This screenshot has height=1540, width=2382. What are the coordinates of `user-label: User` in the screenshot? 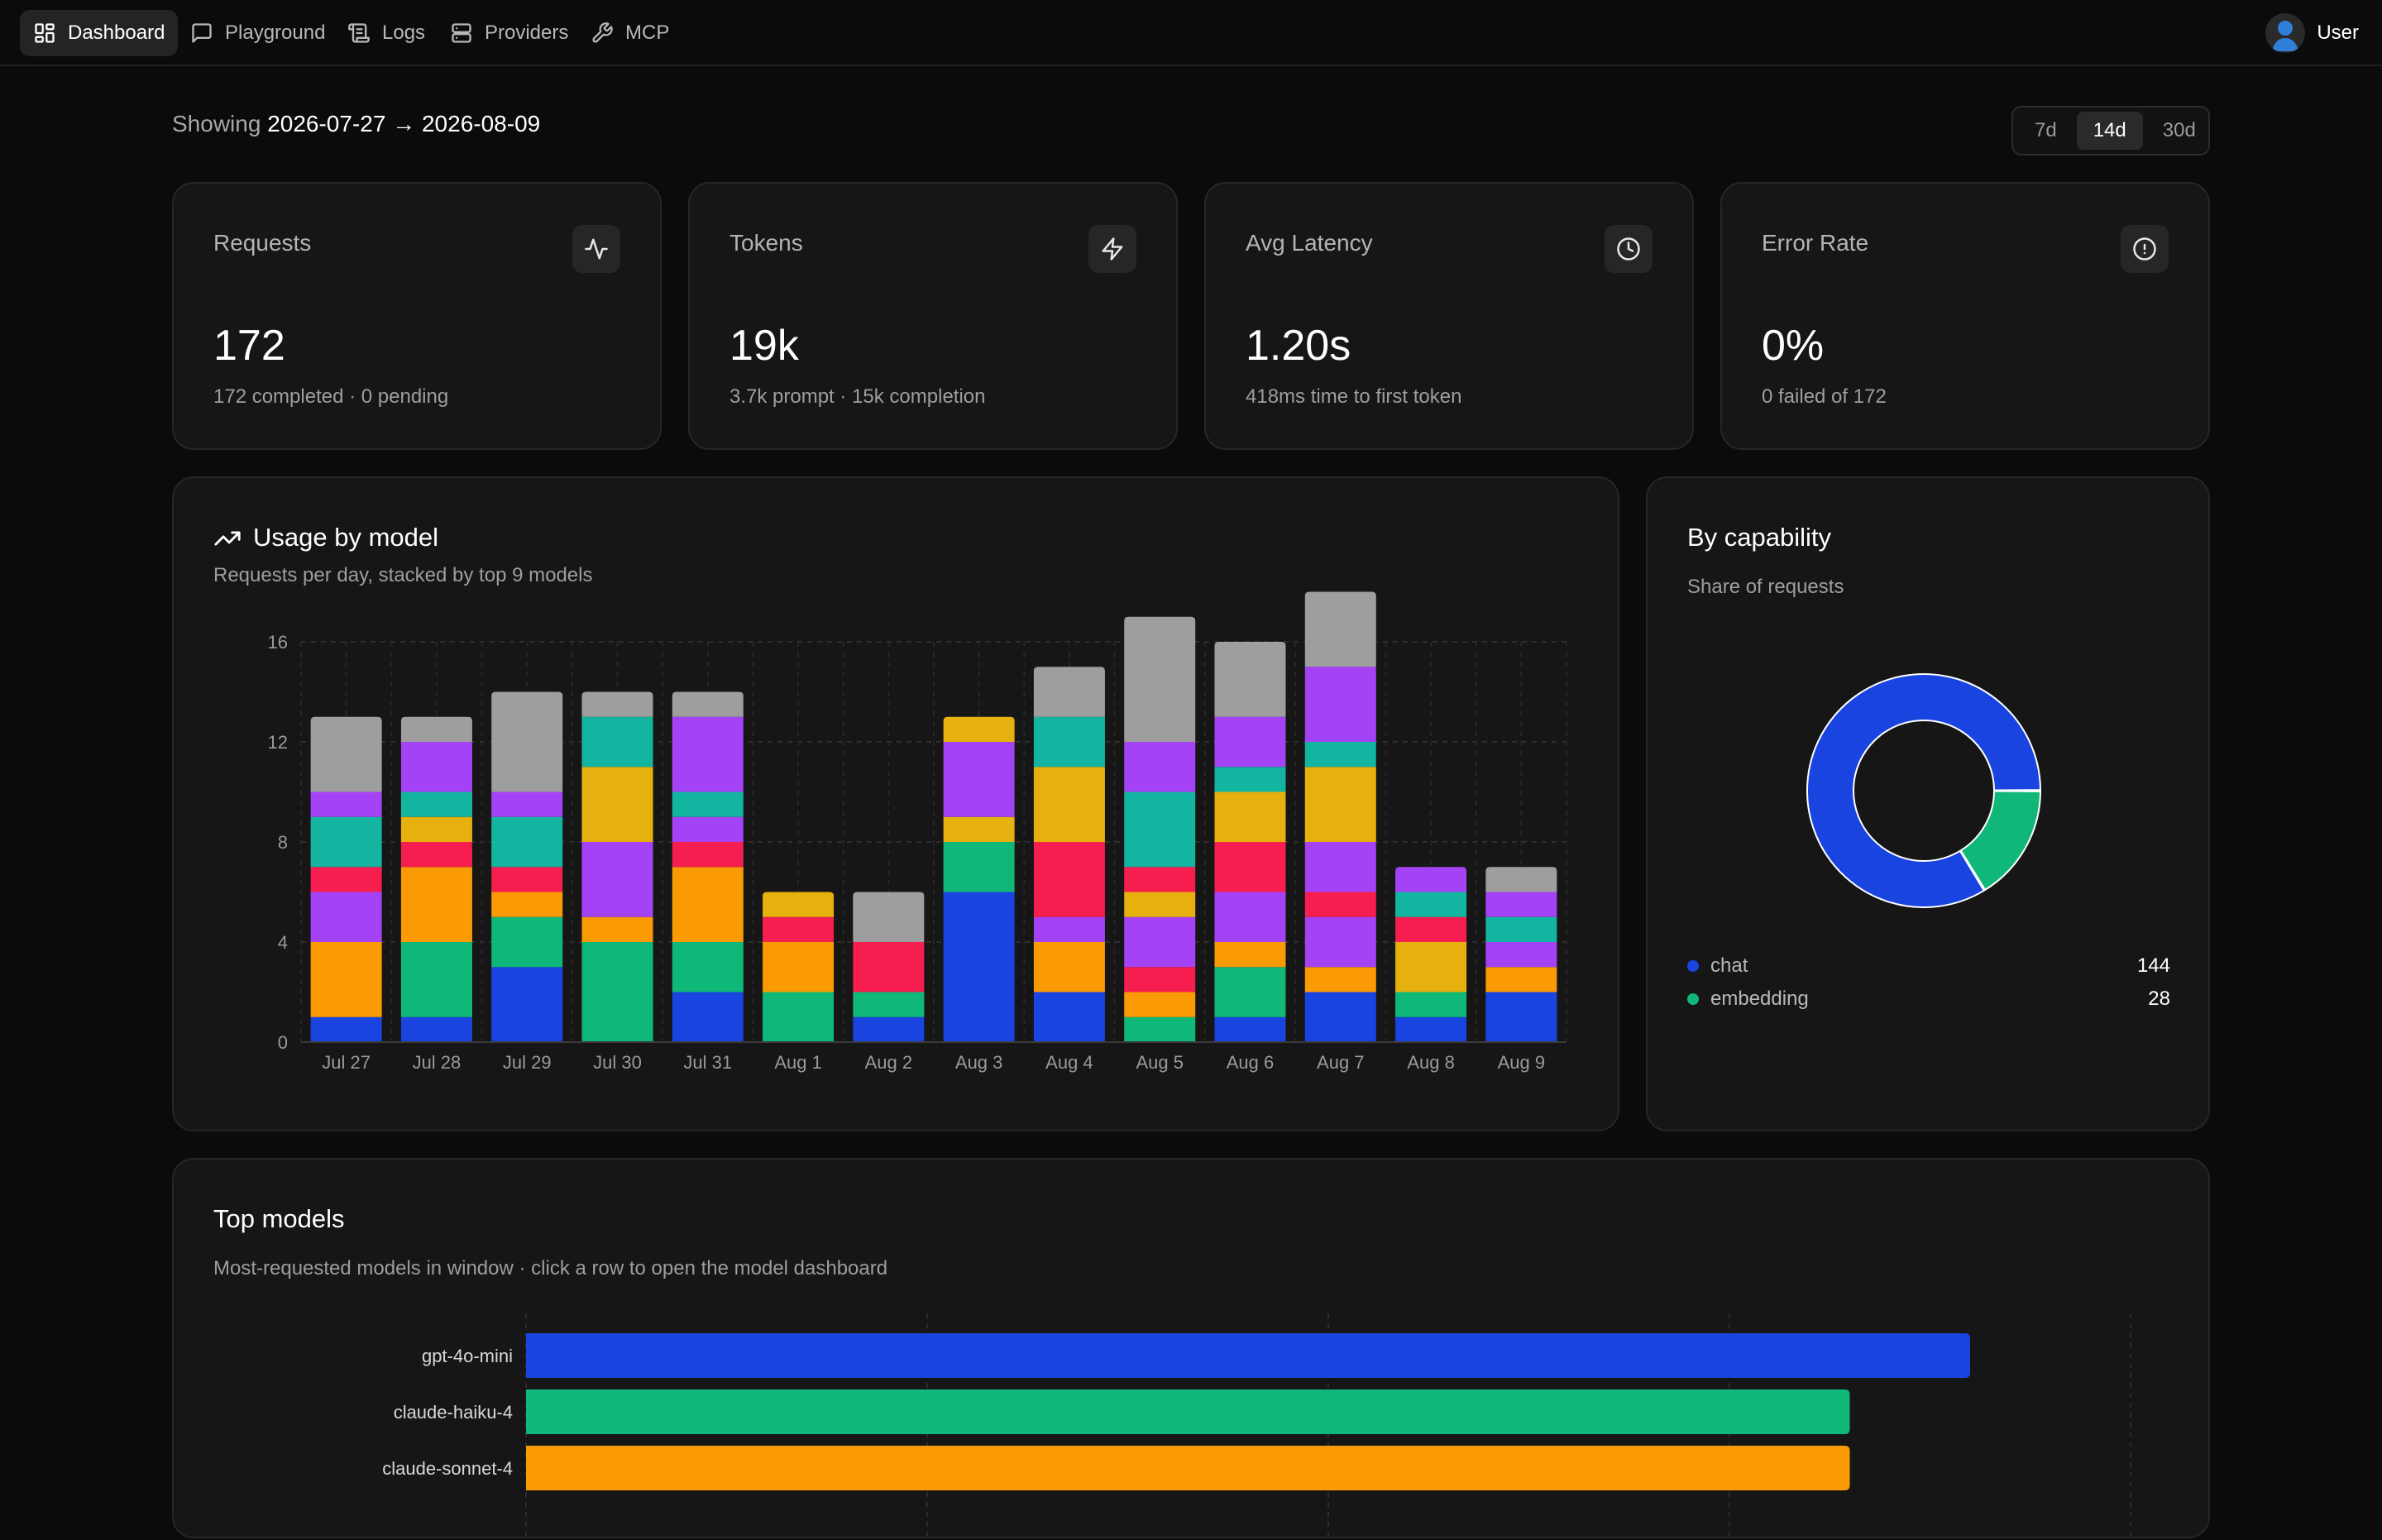 It's located at (2338, 33).